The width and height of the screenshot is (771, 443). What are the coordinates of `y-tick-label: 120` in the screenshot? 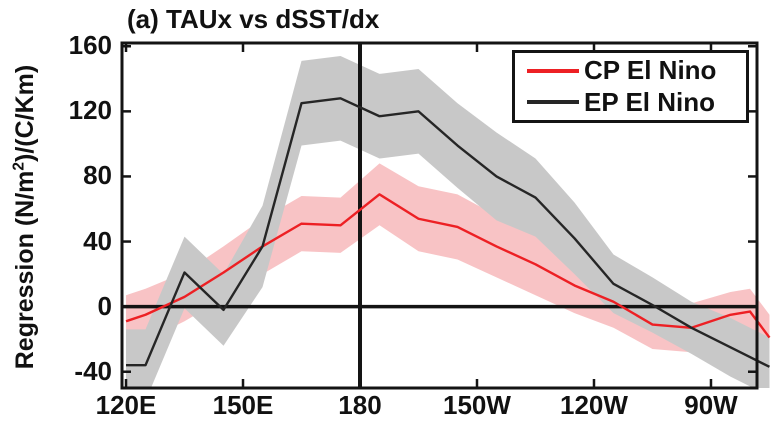 It's located at (90, 110).